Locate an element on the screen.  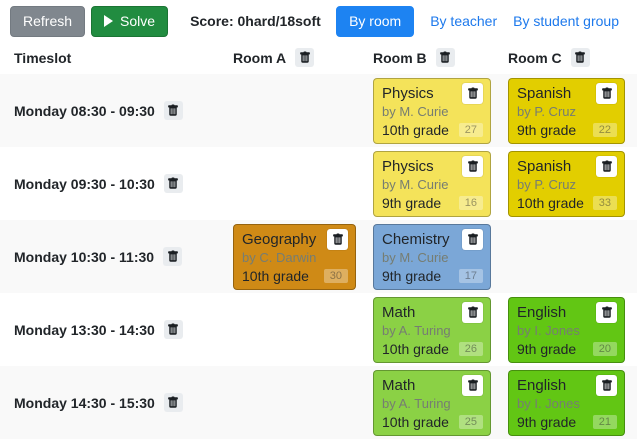
lesson-card: Physics by M. Curie 9th grade 16 is located at coordinates (432, 183).